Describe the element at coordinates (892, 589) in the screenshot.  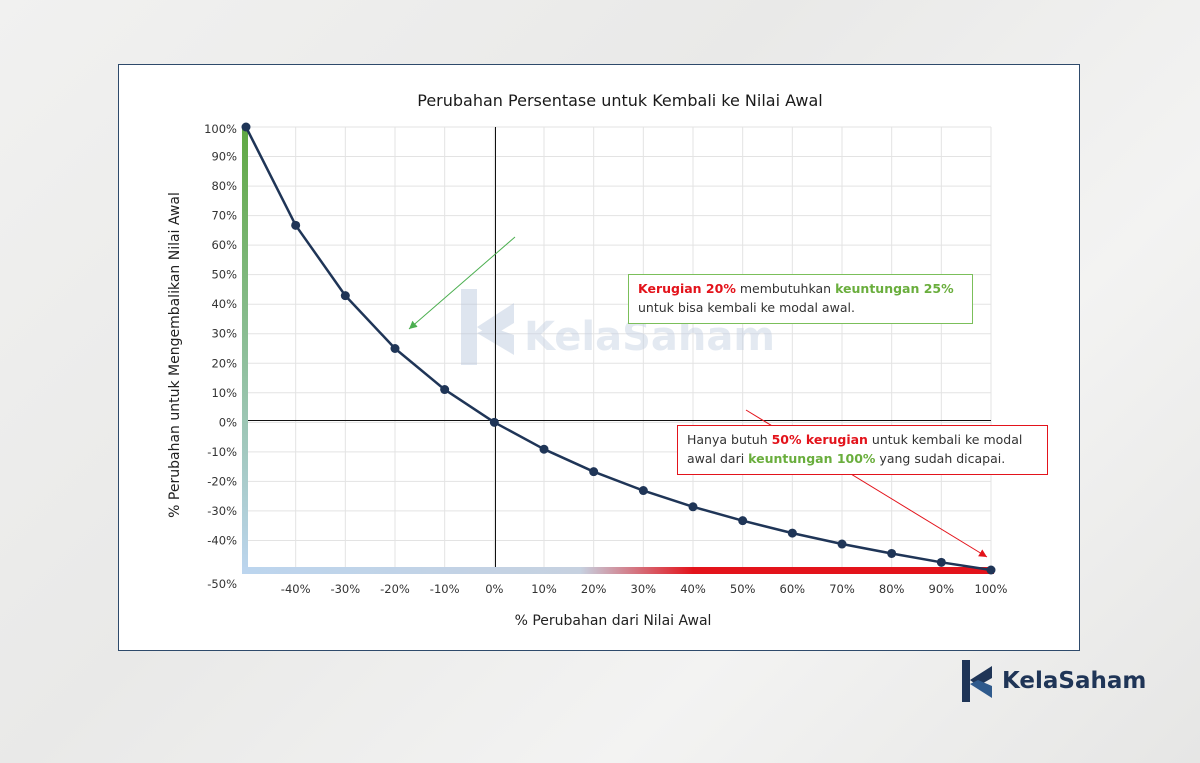
I see `x-tick-label: 80%` at that location.